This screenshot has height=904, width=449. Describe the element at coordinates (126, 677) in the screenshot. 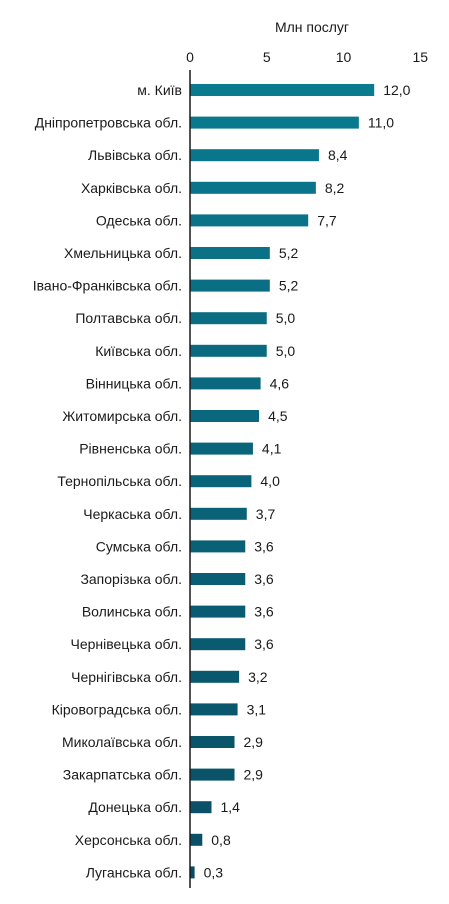

I see `category-label: Чернігівська обл.` at that location.